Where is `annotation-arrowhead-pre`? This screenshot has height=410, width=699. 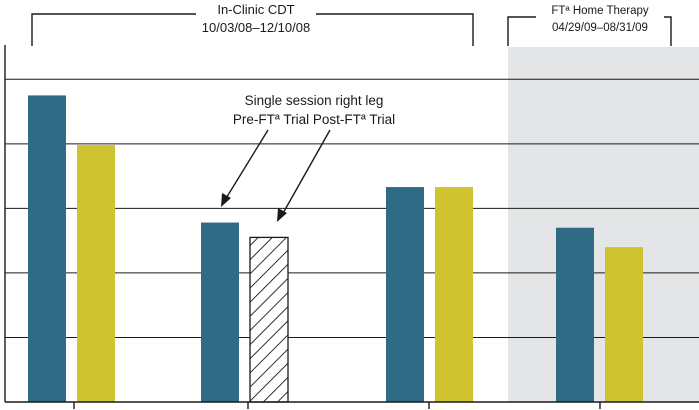 annotation-arrowhead-pre is located at coordinates (226, 200).